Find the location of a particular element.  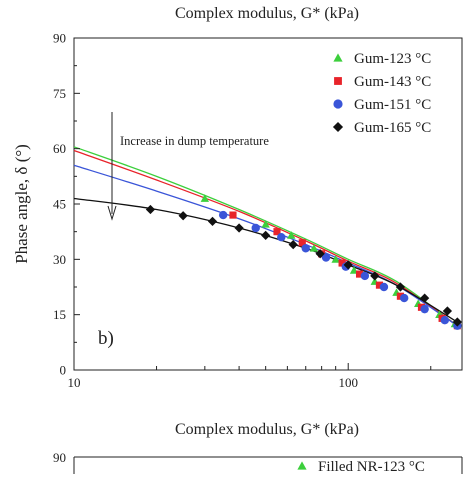

legend-label: Filled NR-123 °C is located at coordinates (371, 466).